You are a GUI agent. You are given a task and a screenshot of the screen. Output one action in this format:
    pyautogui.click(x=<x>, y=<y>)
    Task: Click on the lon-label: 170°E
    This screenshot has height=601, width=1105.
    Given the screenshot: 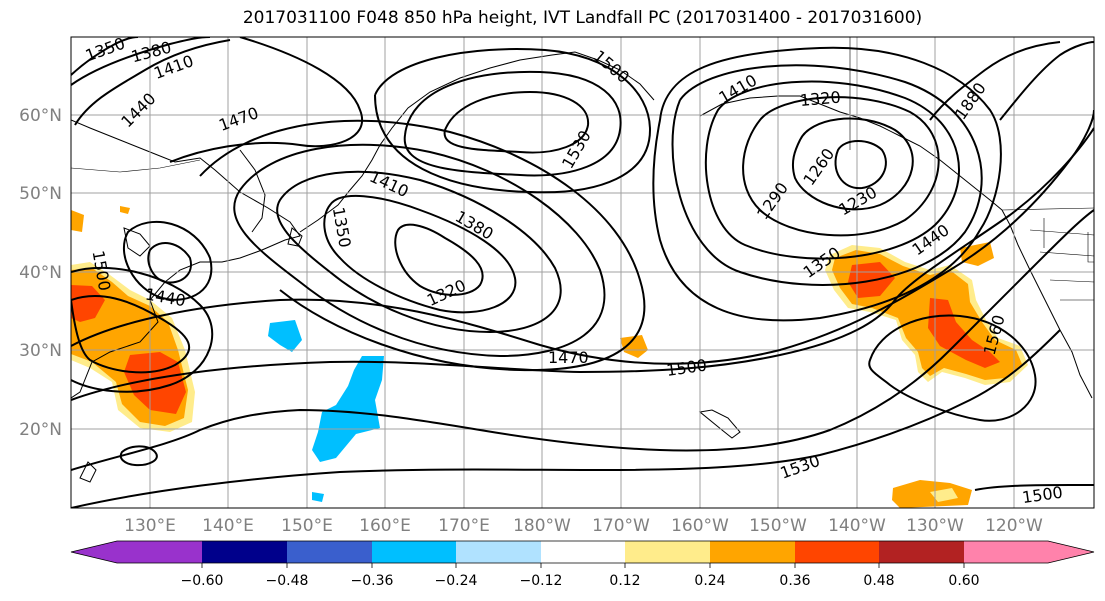 What is the action you would take?
    pyautogui.click(x=464, y=526)
    